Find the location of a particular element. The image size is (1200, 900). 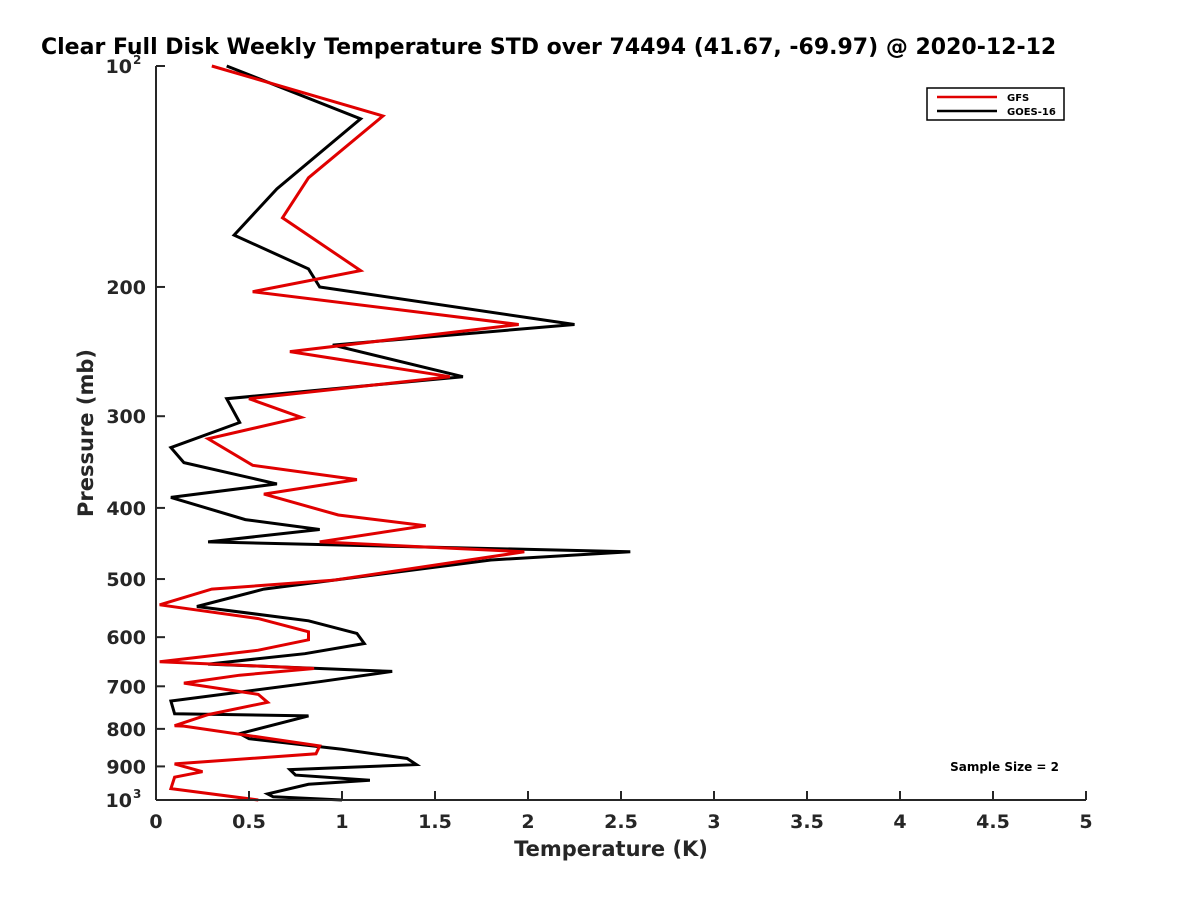

legend-label: GFS is located at coordinates (1018, 98).